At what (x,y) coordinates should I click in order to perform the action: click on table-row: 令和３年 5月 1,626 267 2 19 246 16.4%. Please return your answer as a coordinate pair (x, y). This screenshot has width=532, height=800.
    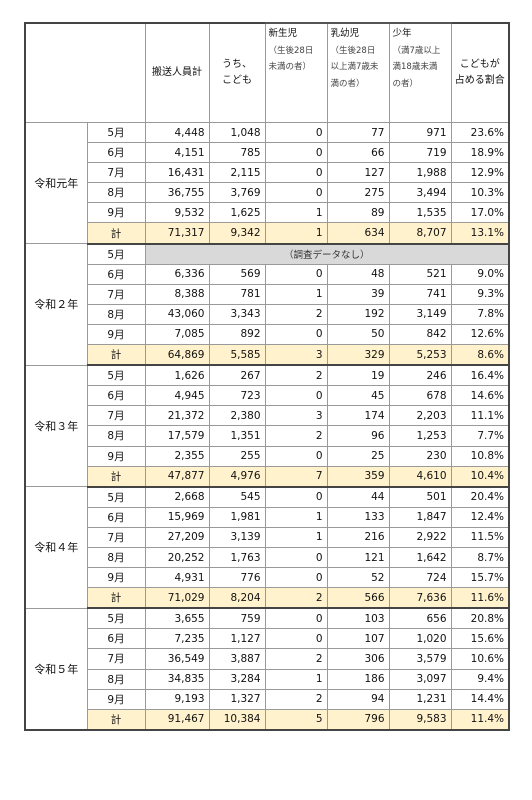
    Looking at the image, I should click on (267, 426).